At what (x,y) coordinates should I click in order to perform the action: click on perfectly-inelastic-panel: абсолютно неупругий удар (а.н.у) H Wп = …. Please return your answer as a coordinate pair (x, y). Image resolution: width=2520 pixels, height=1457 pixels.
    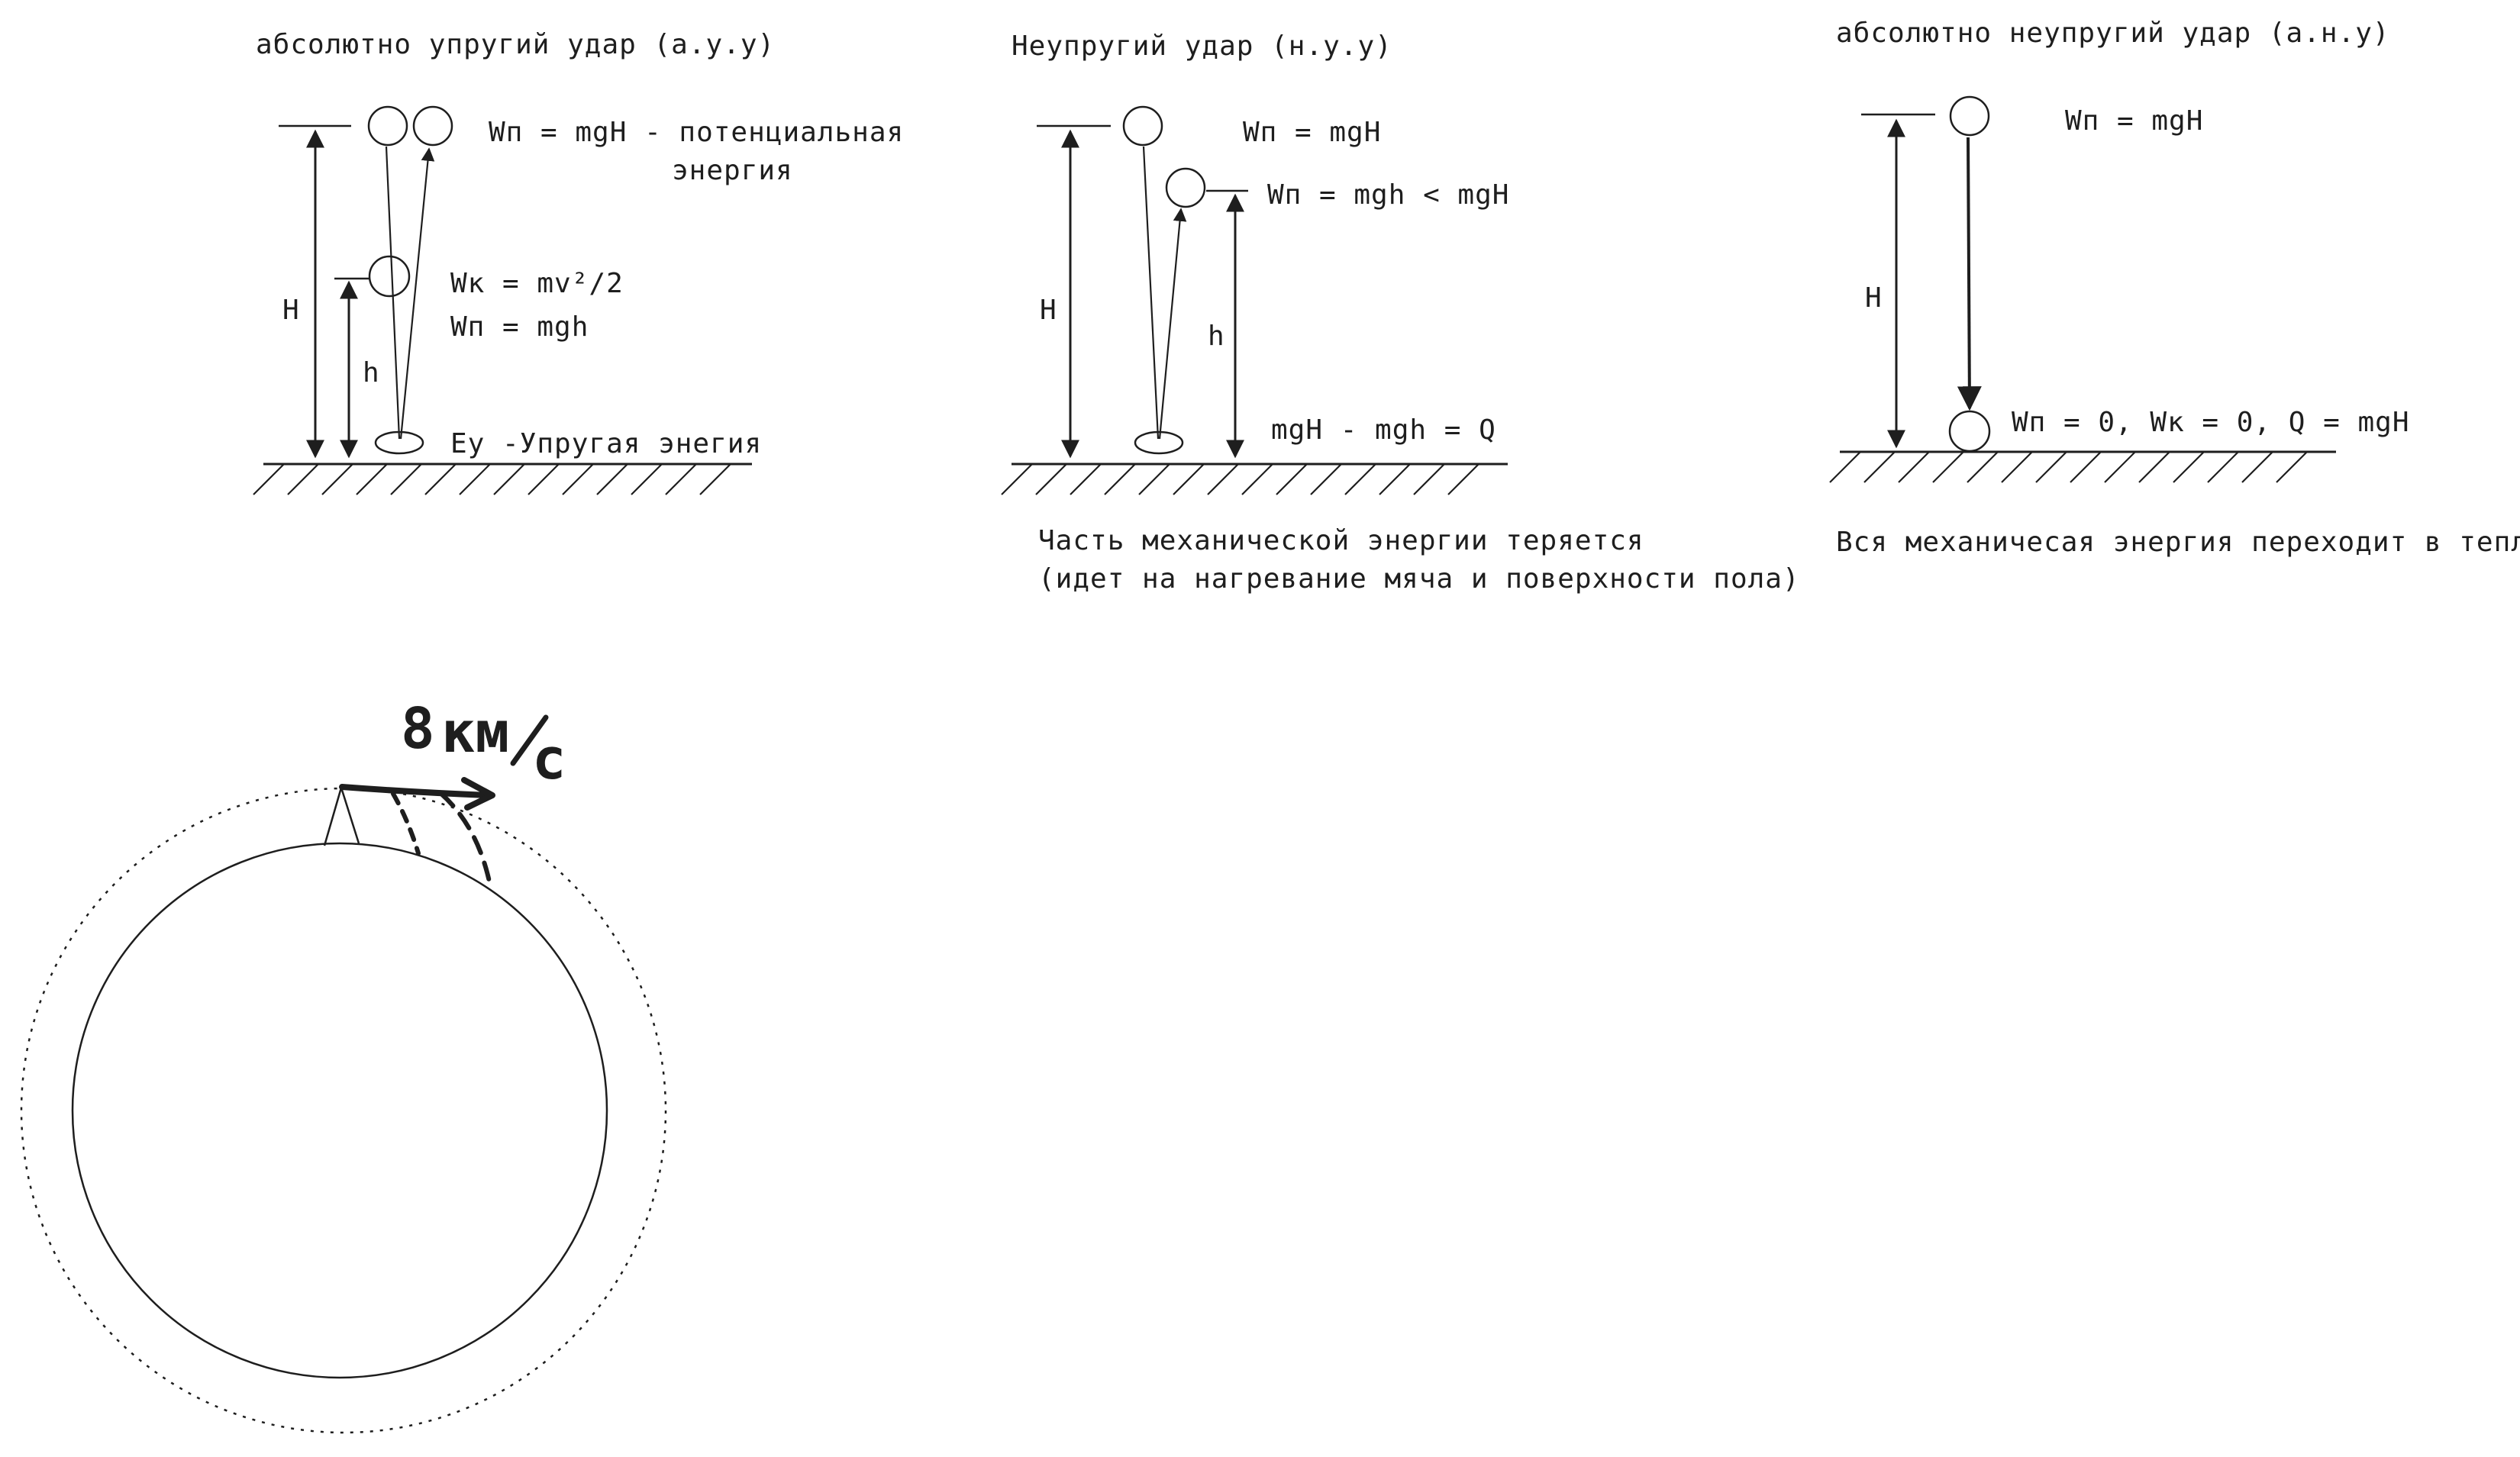
    Looking at the image, I should click on (2174, 288).